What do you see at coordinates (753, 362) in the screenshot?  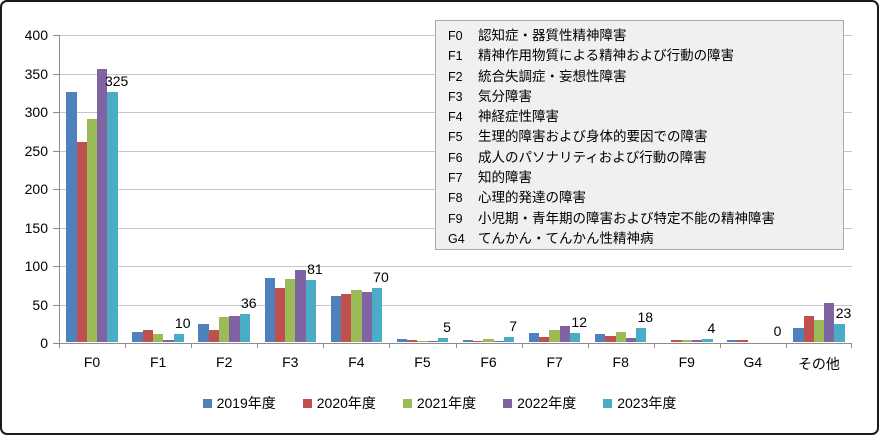 I see `x-tick-label: G4` at bounding box center [753, 362].